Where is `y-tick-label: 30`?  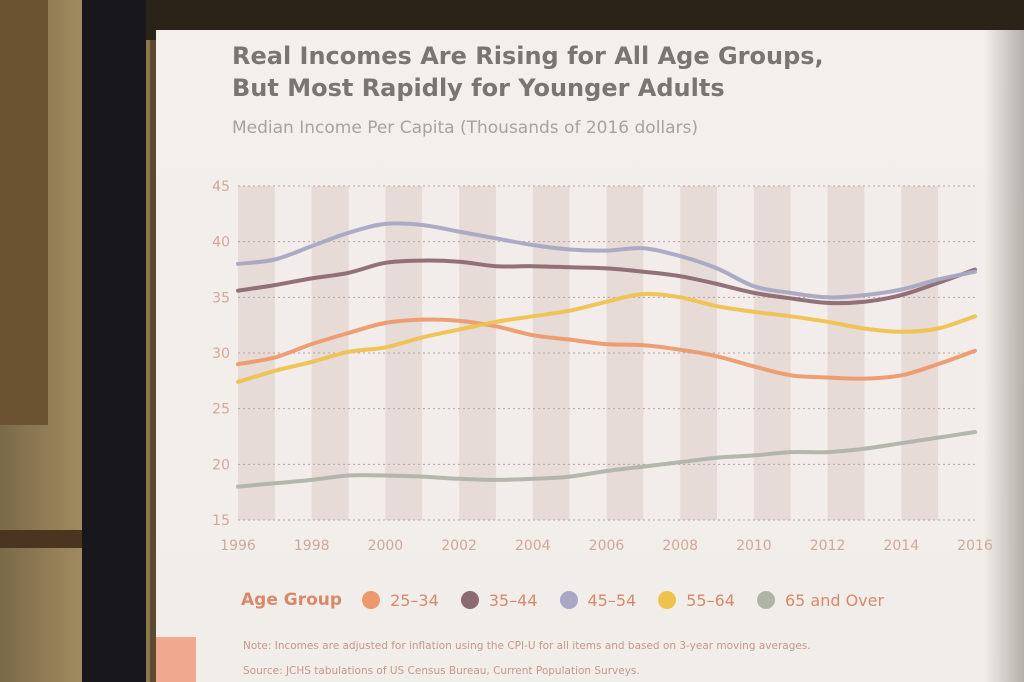
y-tick-label: 30 is located at coordinates (221, 354).